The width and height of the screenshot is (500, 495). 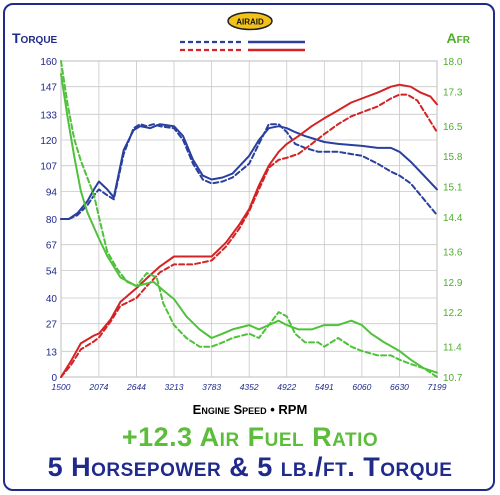 What do you see at coordinates (250, 467) in the screenshot?
I see `horsepower-torque-caption: 5 Horsepower & 5 lb./ft. Torque` at bounding box center [250, 467].